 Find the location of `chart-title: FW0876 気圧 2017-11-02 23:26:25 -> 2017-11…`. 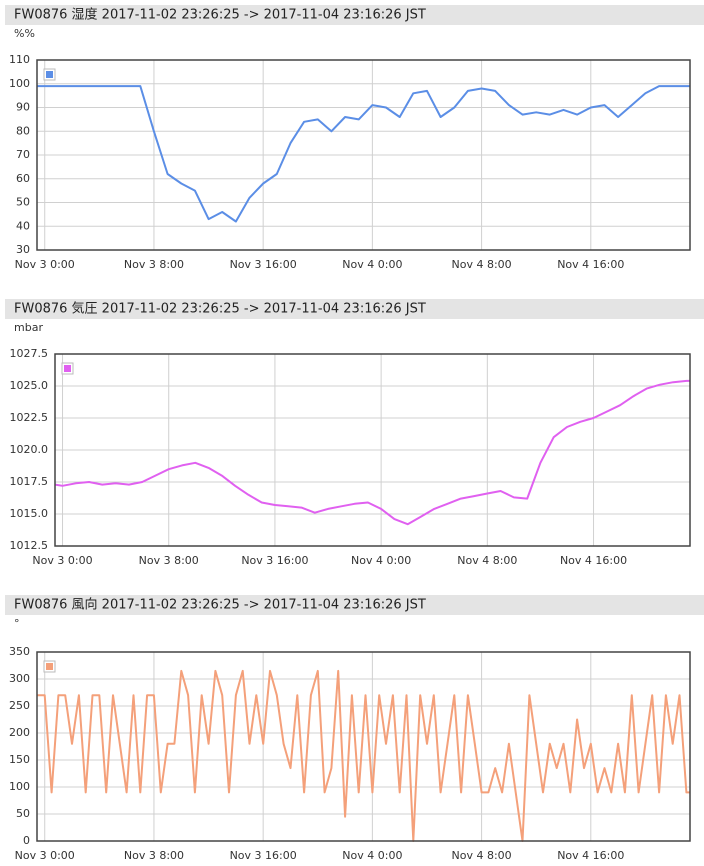

chart-title: FW0876 気圧 2017-11-02 23:26:25 -> 2017-11… is located at coordinates (220, 309).